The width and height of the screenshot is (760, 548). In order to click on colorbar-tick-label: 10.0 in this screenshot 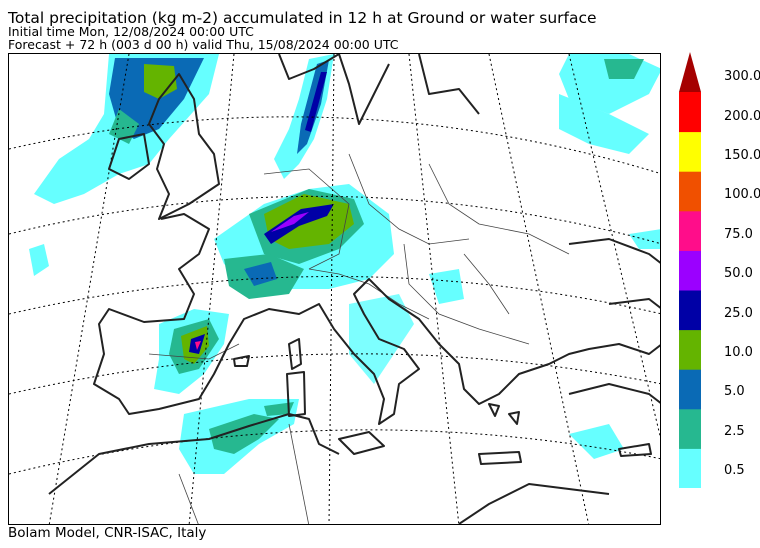, I will do `click(738, 353)`.